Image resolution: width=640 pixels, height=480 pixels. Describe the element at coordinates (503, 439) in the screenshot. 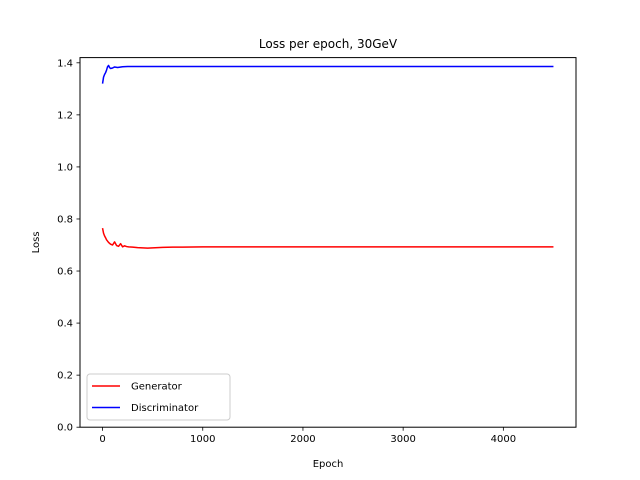

I see `x-tick-label: 4000` at that location.